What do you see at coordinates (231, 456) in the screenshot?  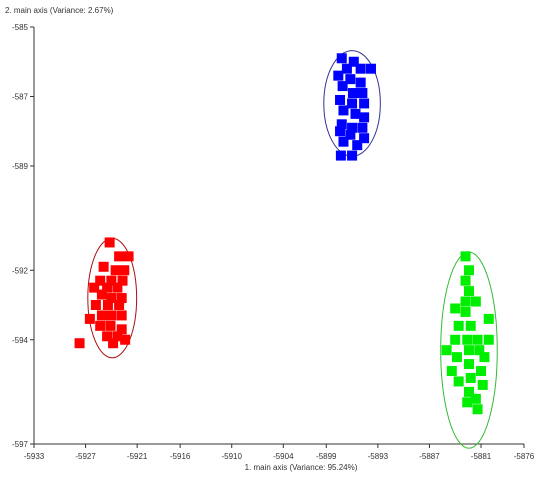 I see `x-tick-label: -5910` at bounding box center [231, 456].